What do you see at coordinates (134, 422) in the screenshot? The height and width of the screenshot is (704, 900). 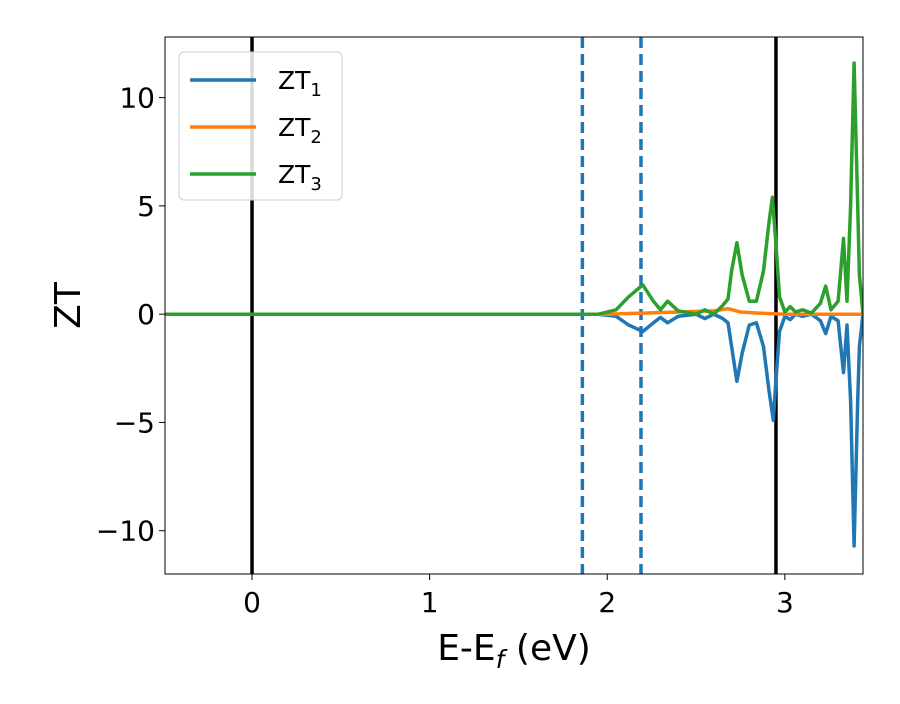 I see `y-tick-label: −5` at bounding box center [134, 422].